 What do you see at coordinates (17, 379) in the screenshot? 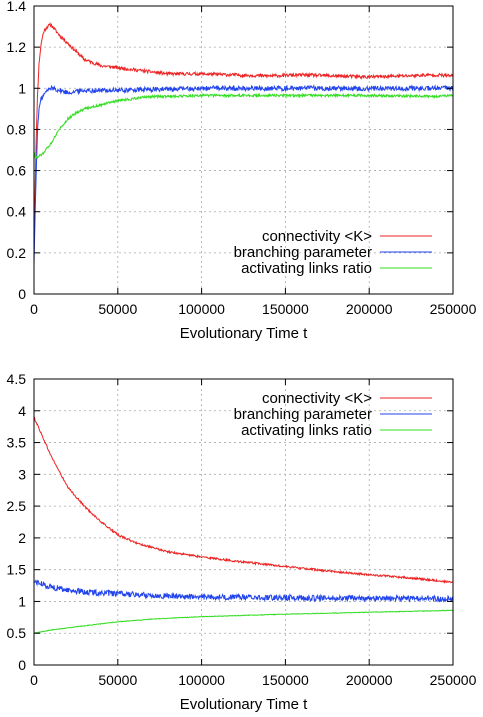
I see `y-tick-label: 4.5` at bounding box center [17, 379].